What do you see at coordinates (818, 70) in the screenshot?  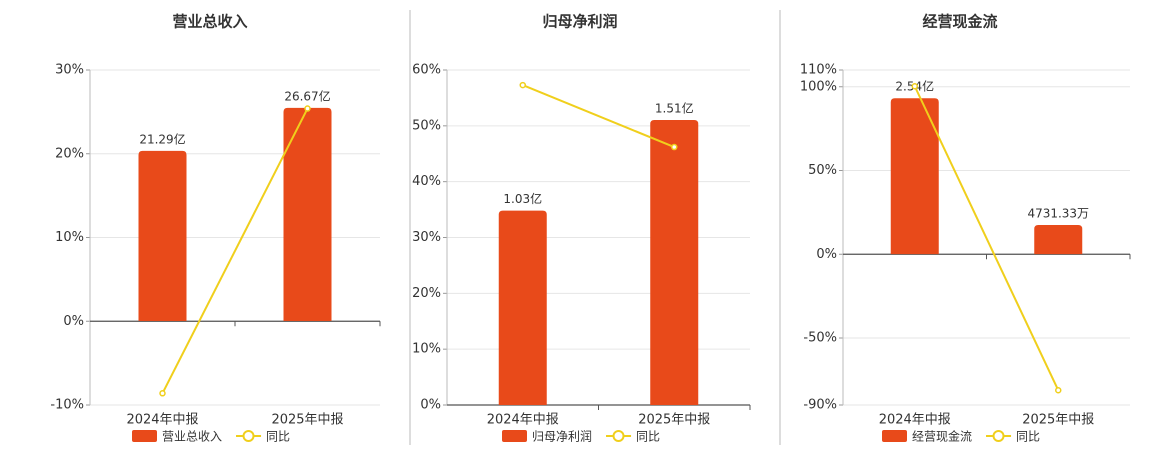 I see `y-tick-label: 110%` at bounding box center [818, 70].